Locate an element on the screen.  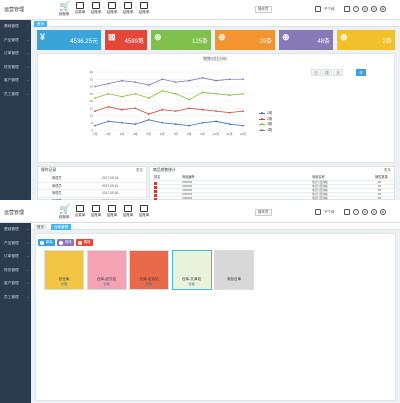
x-tick-label: 3月 is located at coordinates (122, 134).